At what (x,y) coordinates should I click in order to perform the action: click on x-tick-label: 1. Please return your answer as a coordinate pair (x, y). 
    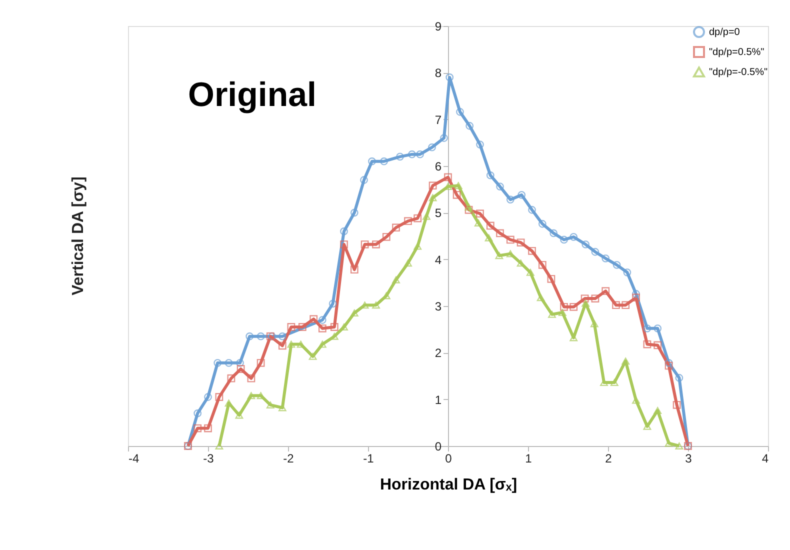
    Looking at the image, I should click on (528, 459).